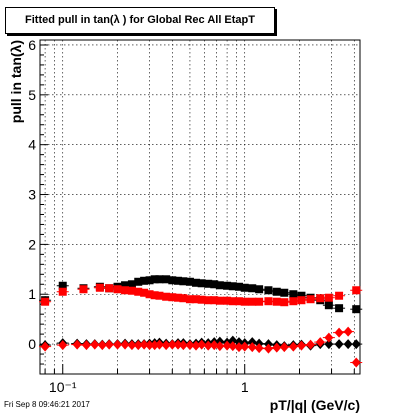 The height and width of the screenshot is (414, 400). What do you see at coordinates (32, 344) in the screenshot?
I see `y-tick-label: 0` at bounding box center [32, 344].